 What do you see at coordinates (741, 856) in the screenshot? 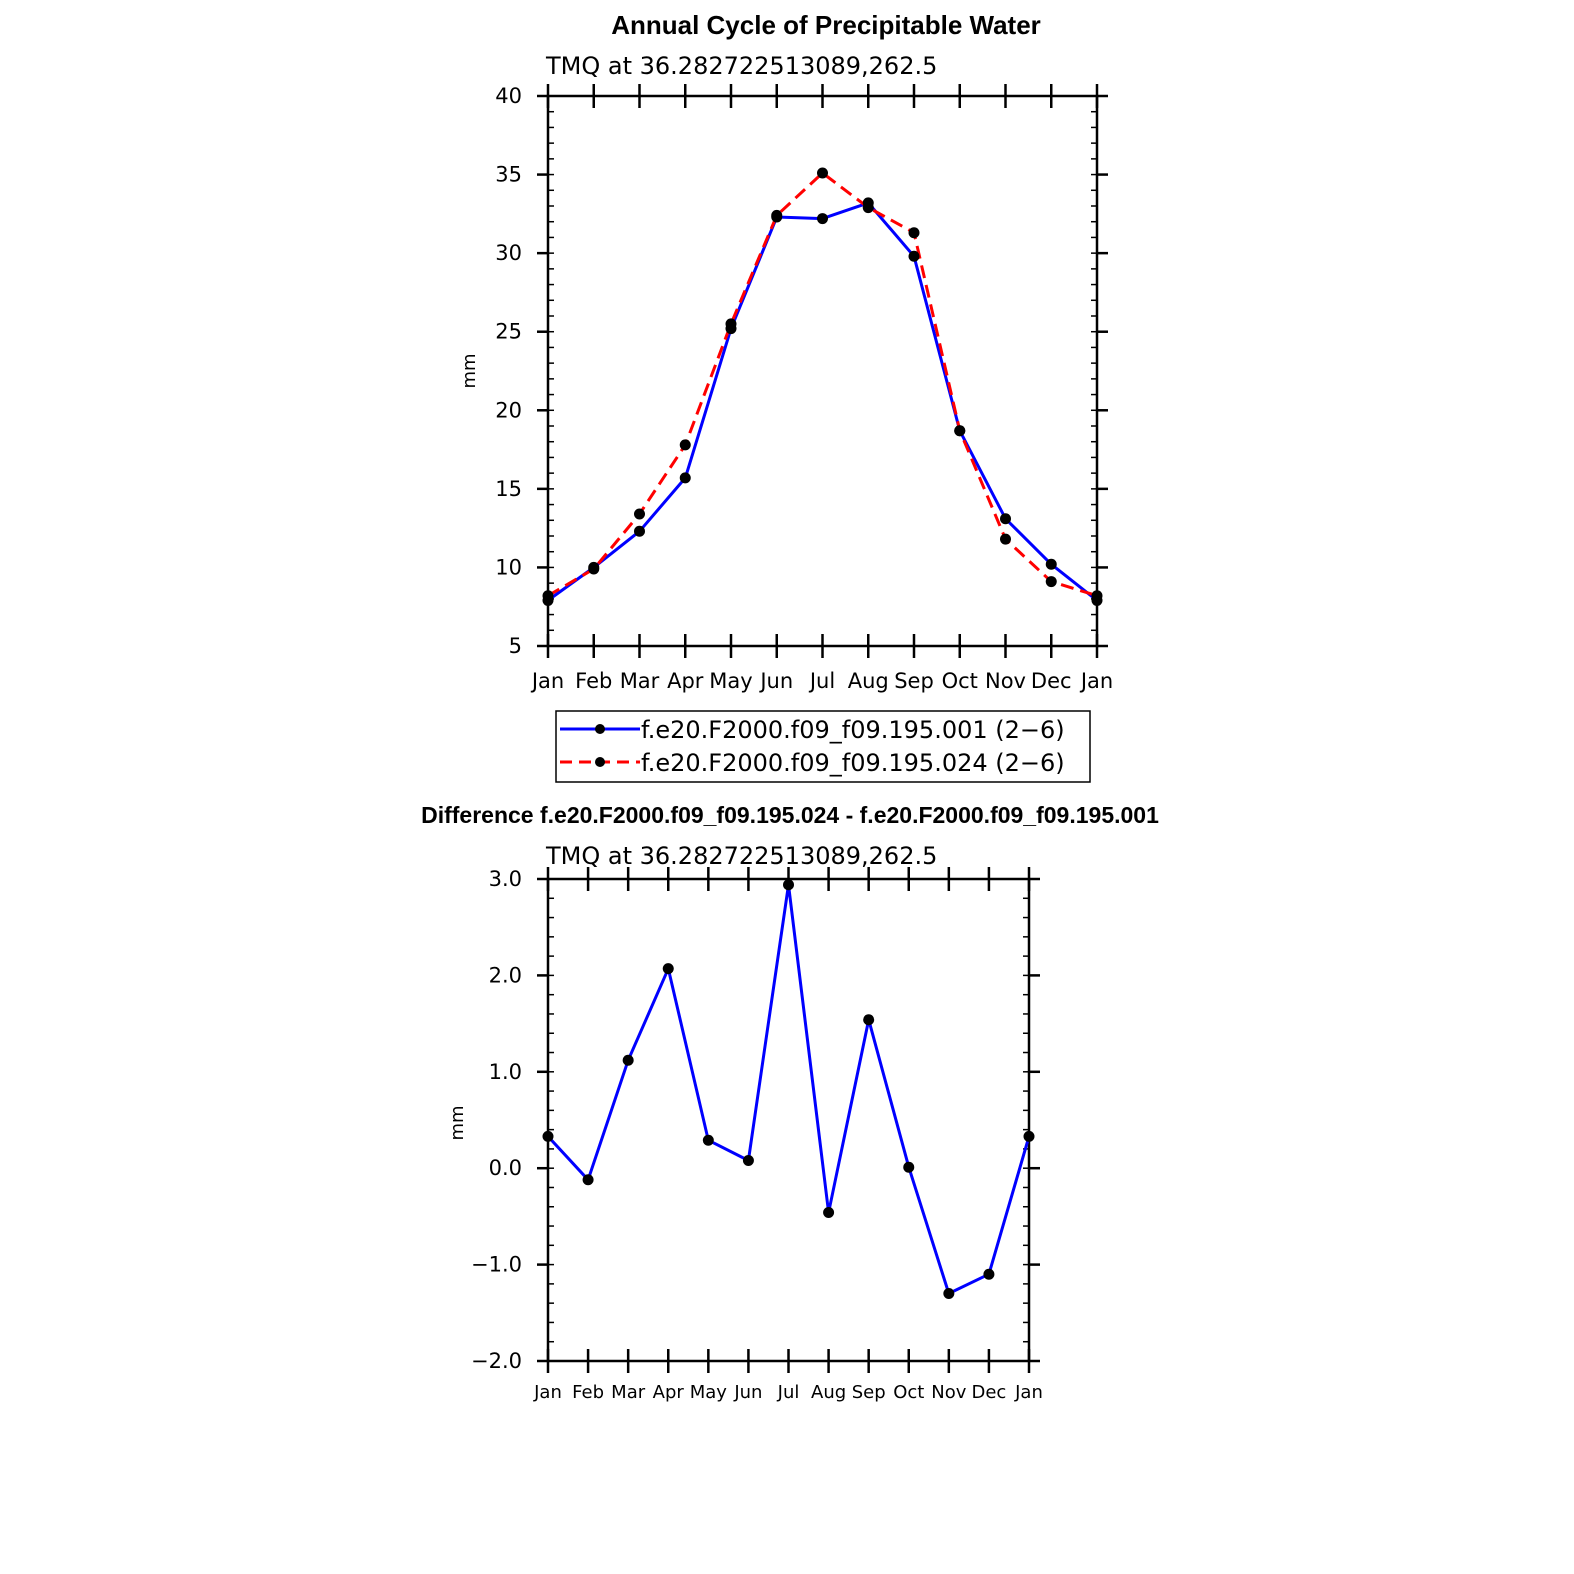
I see `chart2-subtitle: TMQ at 36.282722513089,262.5` at bounding box center [741, 856].